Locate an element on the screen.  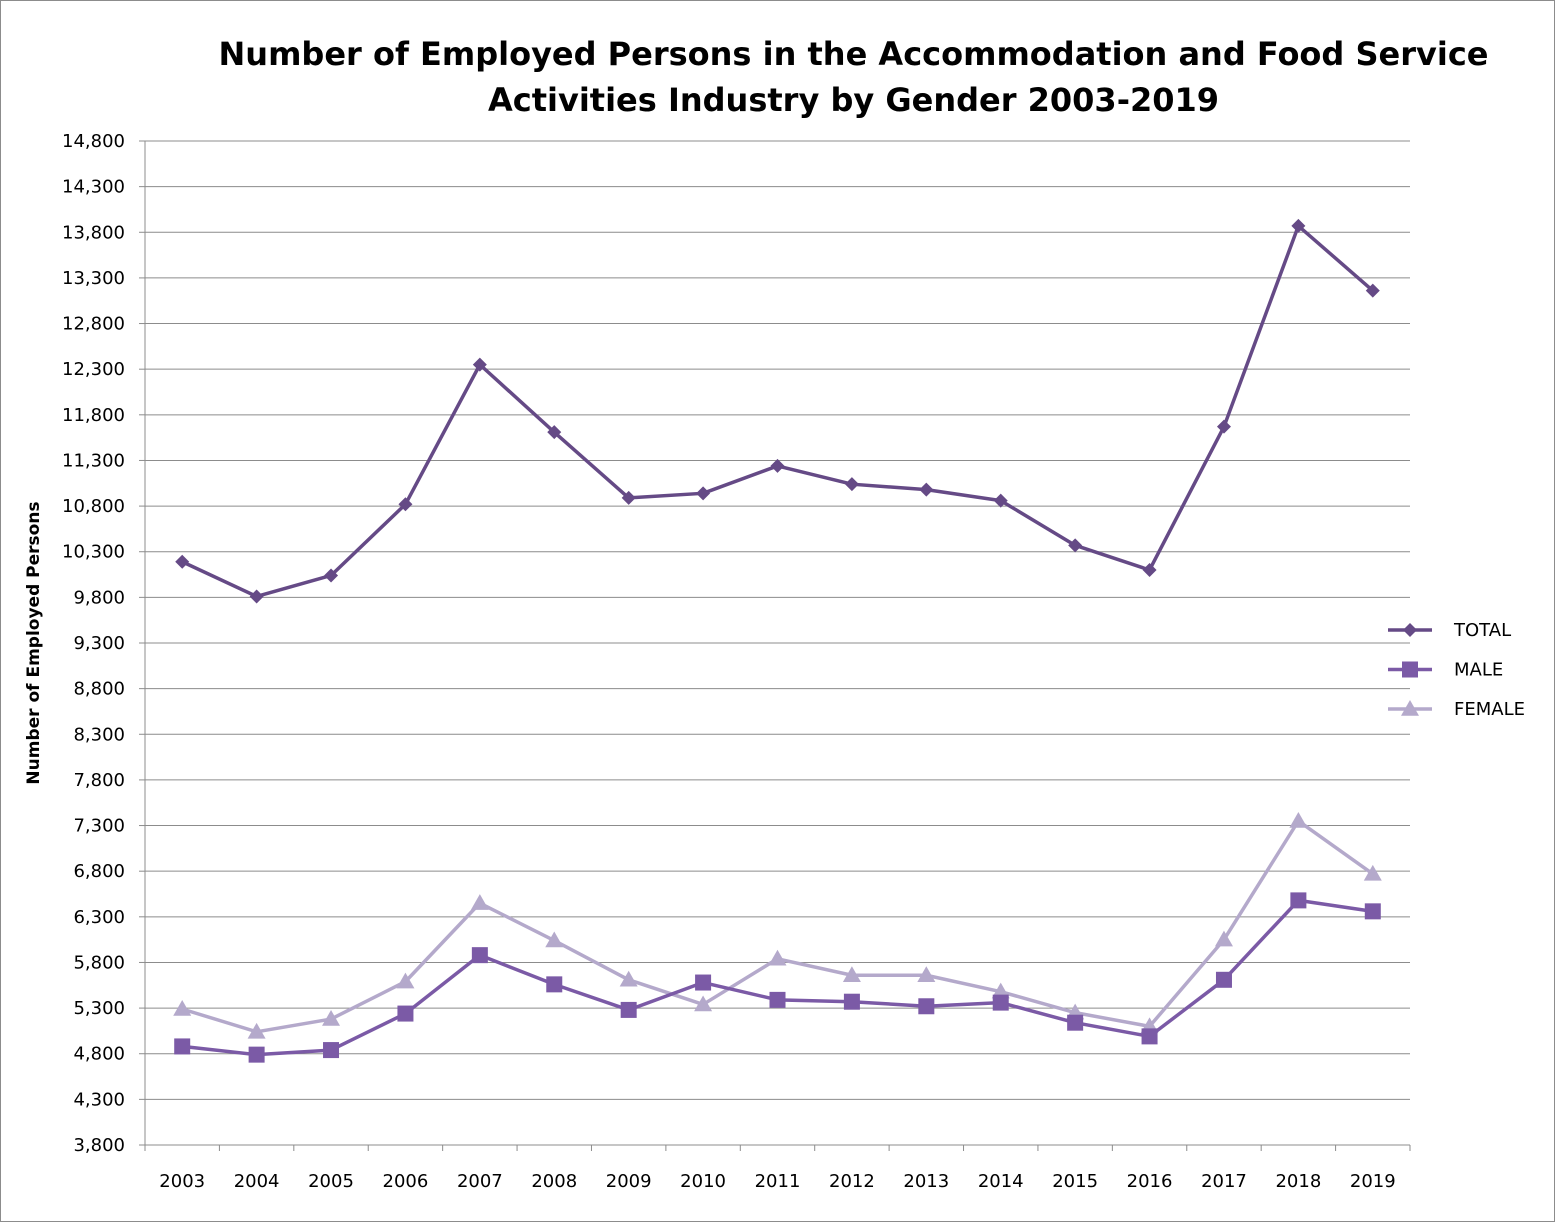
y-tick-label: 5,800 is located at coordinates (99, 962).